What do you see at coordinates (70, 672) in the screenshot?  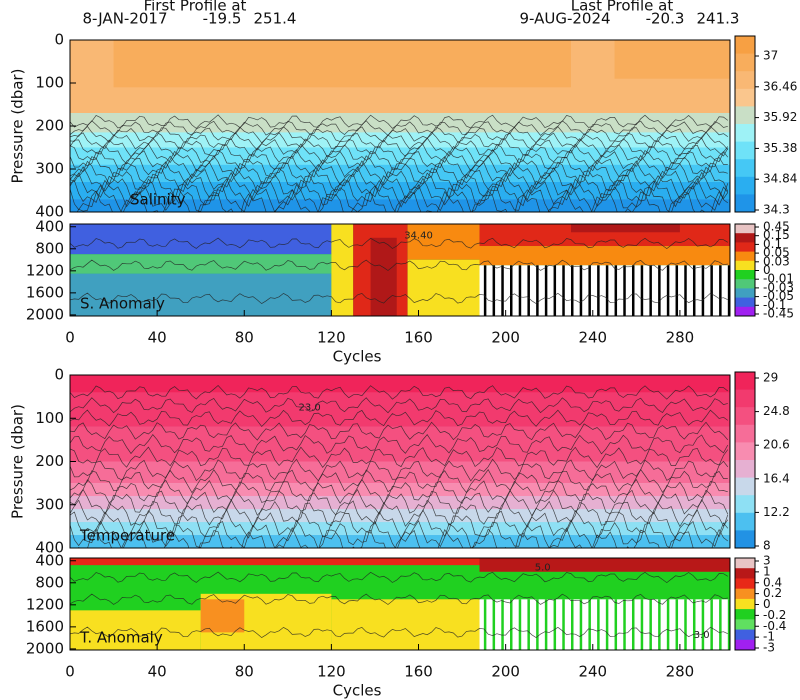 I see `x-tick-label: 0` at bounding box center [70, 672].